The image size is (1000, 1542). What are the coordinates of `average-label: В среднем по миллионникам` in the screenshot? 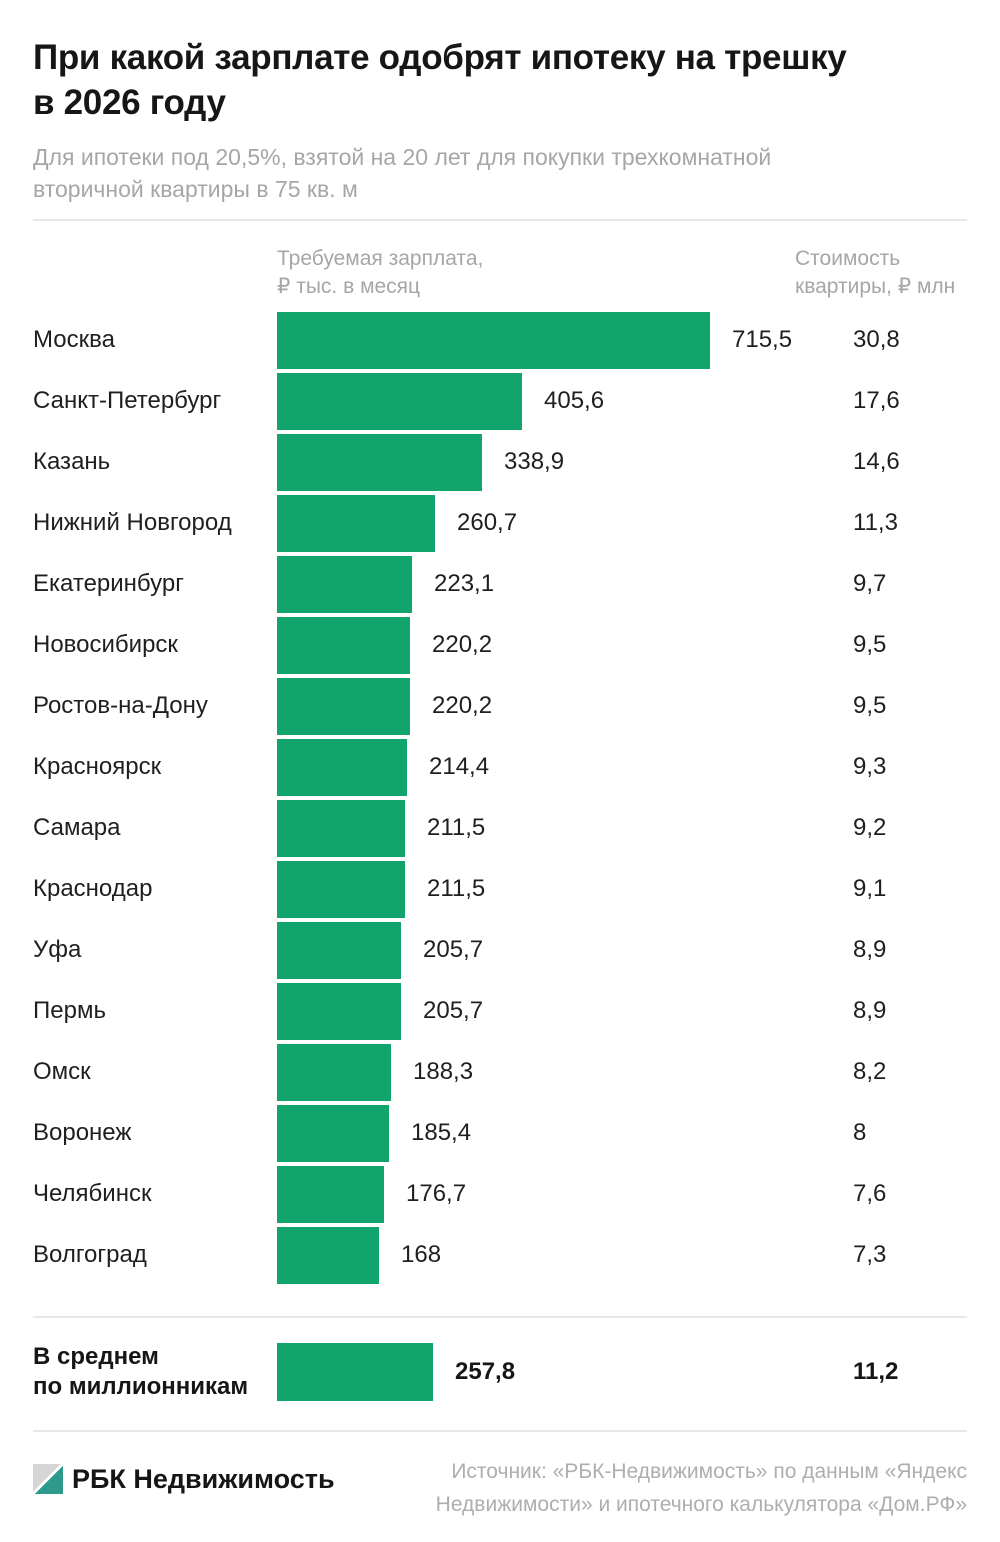 It's located at (140, 1372).